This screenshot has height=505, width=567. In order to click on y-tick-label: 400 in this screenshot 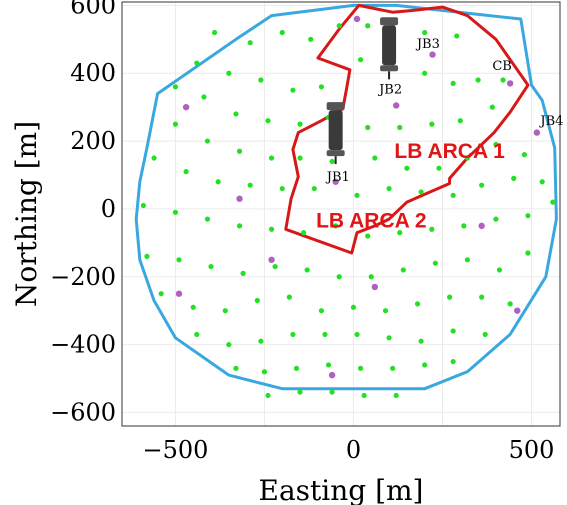, I will do `click(93, 73)`.